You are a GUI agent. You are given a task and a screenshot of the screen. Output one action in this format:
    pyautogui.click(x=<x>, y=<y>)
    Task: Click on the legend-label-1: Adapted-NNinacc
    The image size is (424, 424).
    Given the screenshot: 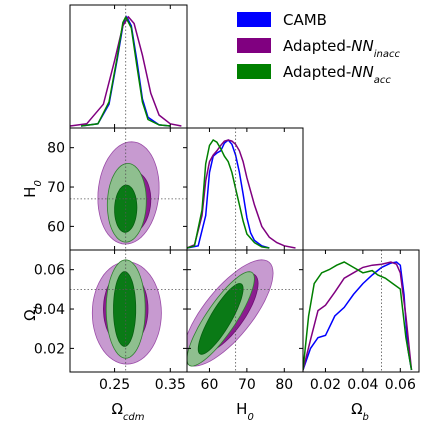 What is the action you would take?
    pyautogui.click(x=341, y=48)
    